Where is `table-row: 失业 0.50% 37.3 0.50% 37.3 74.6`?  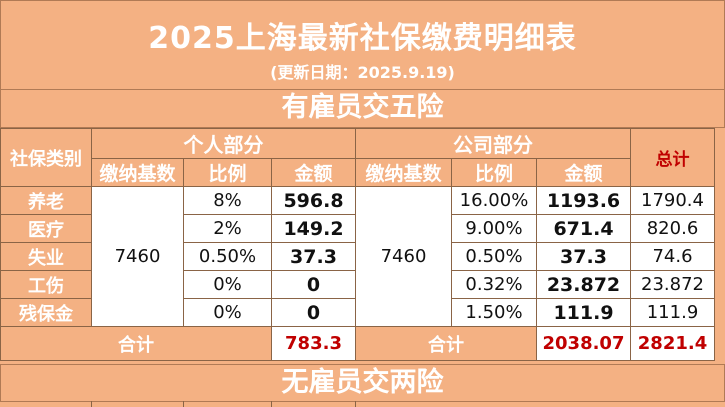 table-row: 失业 0.50% 37.3 0.50% 37.3 74.6 is located at coordinates (357, 256).